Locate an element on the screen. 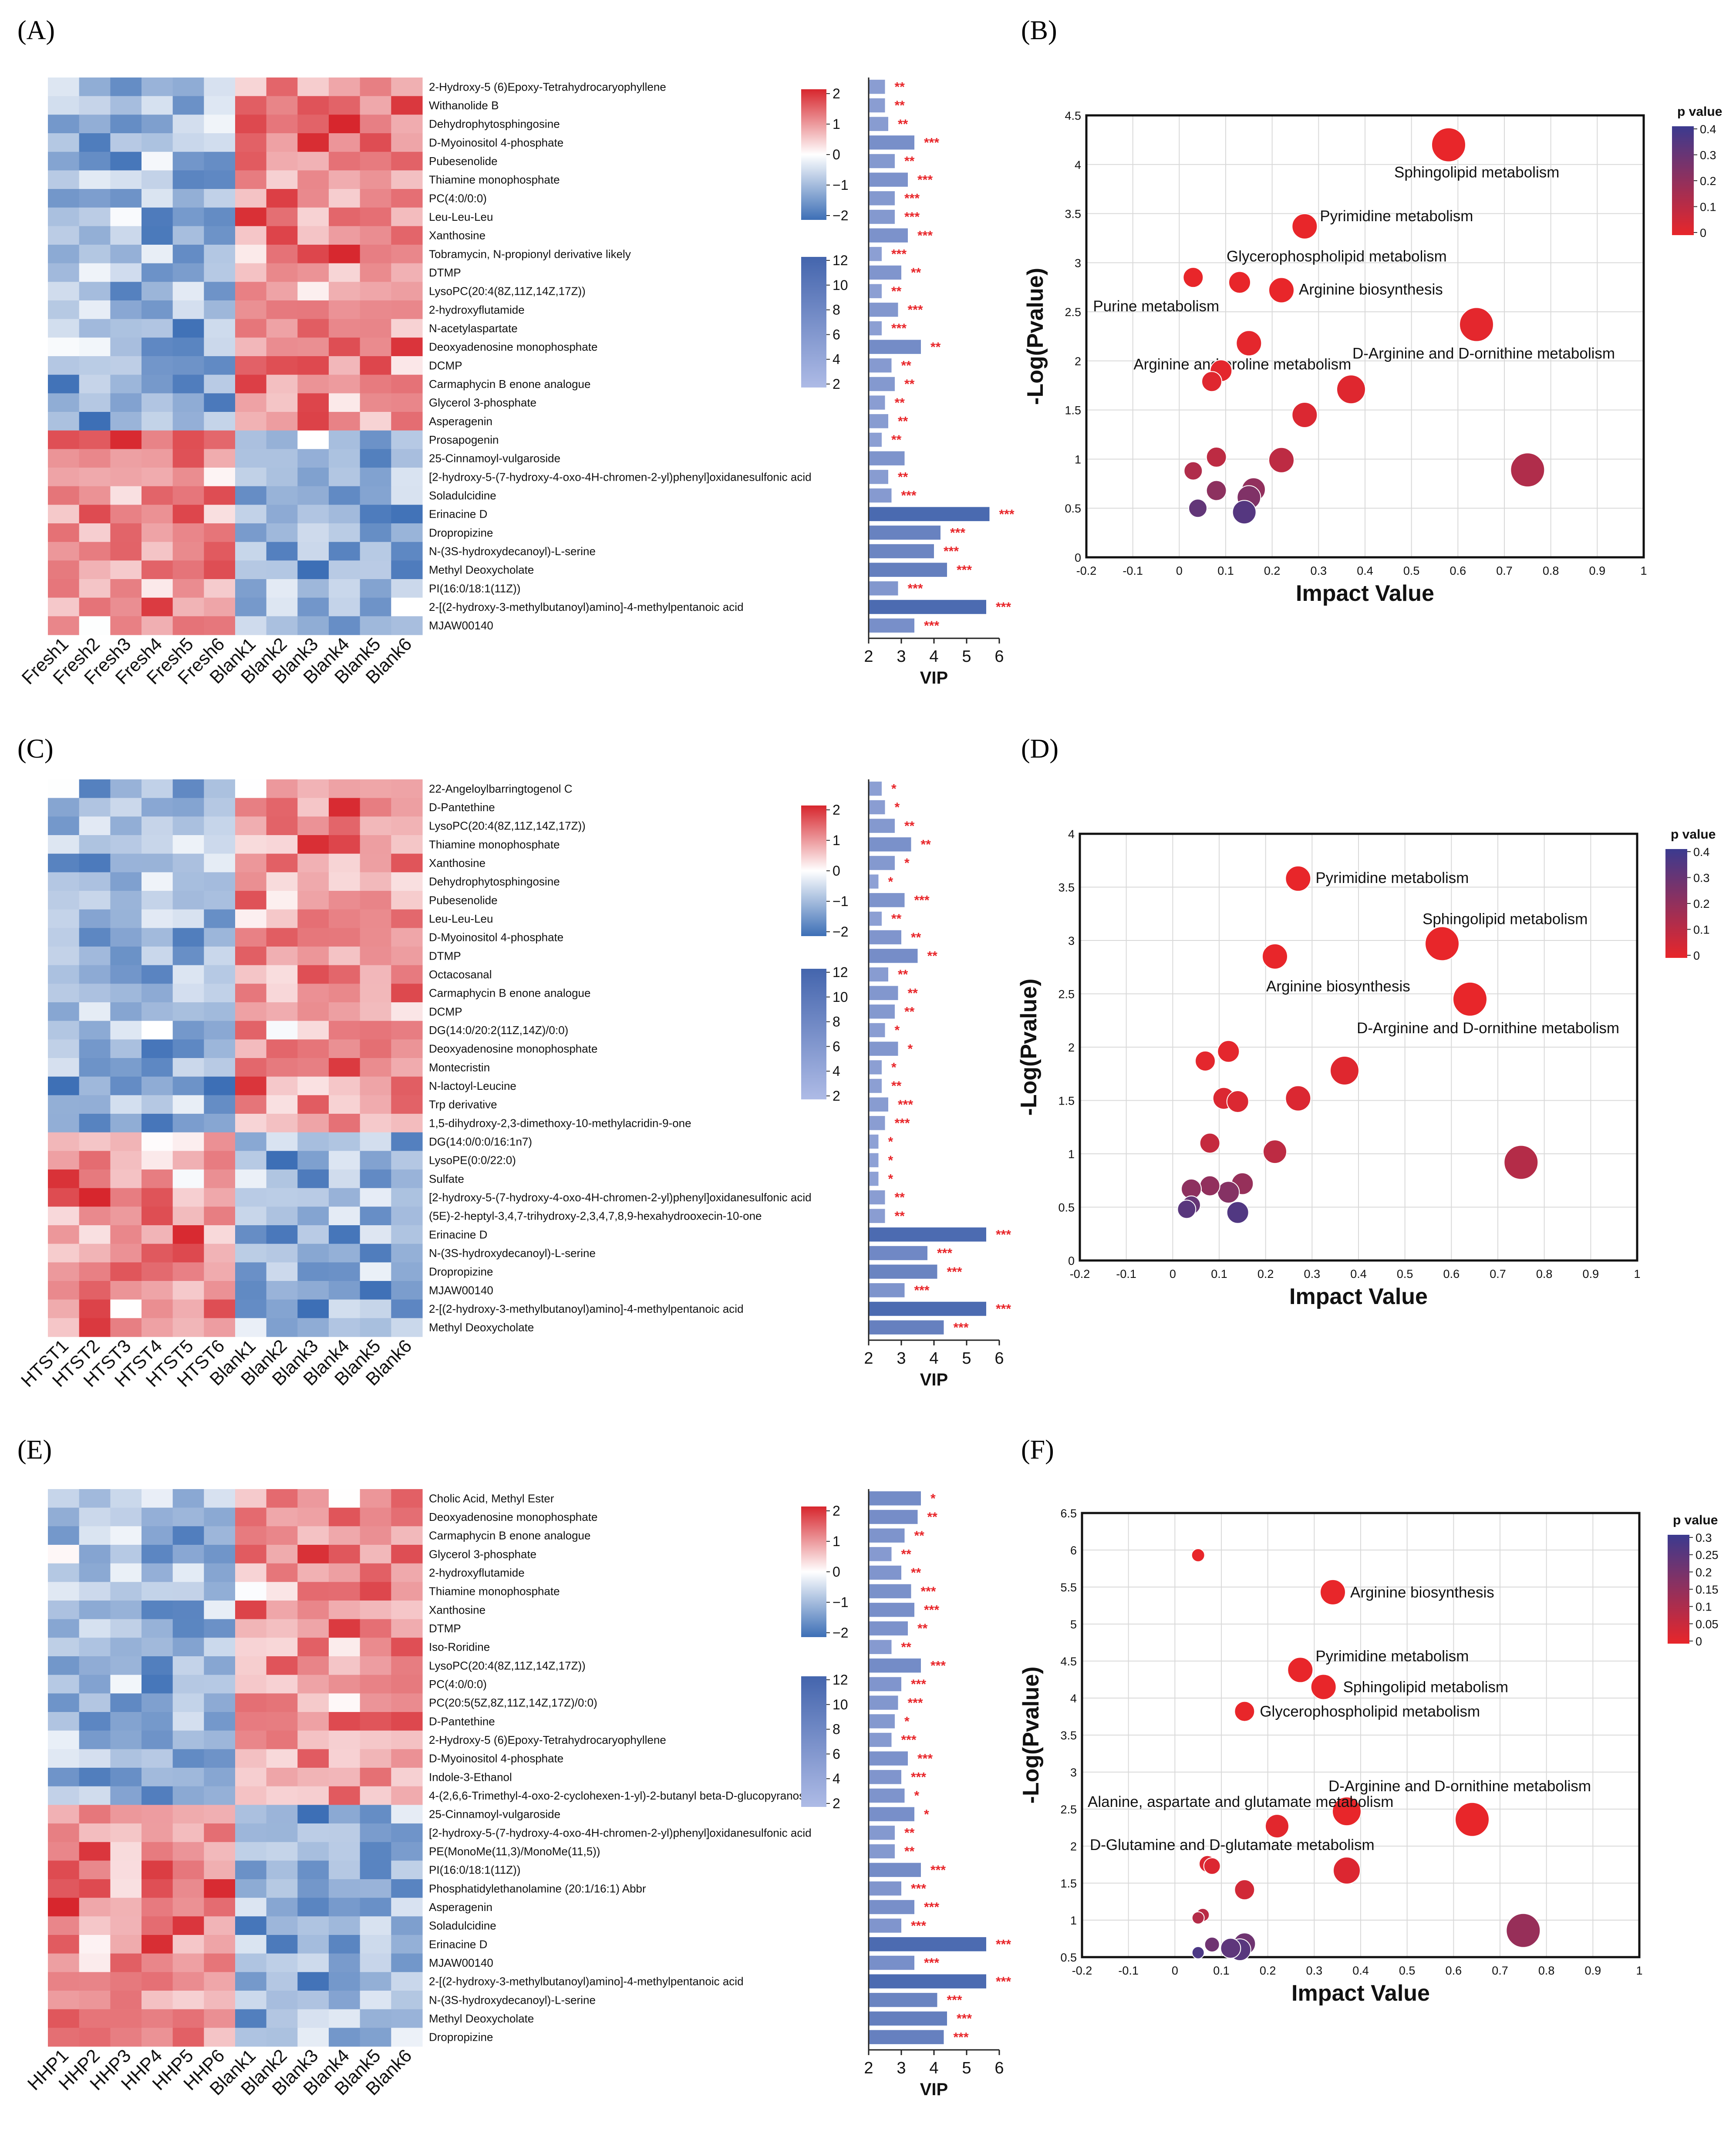 Image resolution: width=1736 pixels, height=2140 pixels. vip-tick-label: 2 is located at coordinates (868, 1358).